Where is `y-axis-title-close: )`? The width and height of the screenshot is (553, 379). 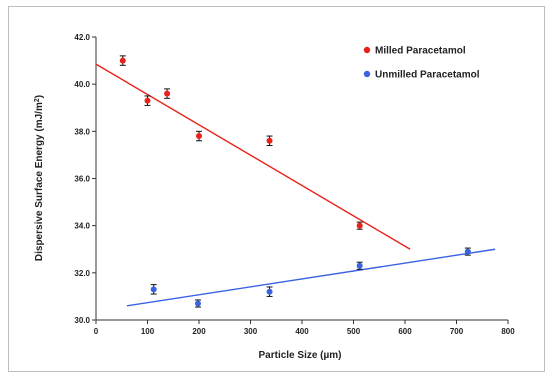 y-axis-title-close: ) is located at coordinates (39, 96).